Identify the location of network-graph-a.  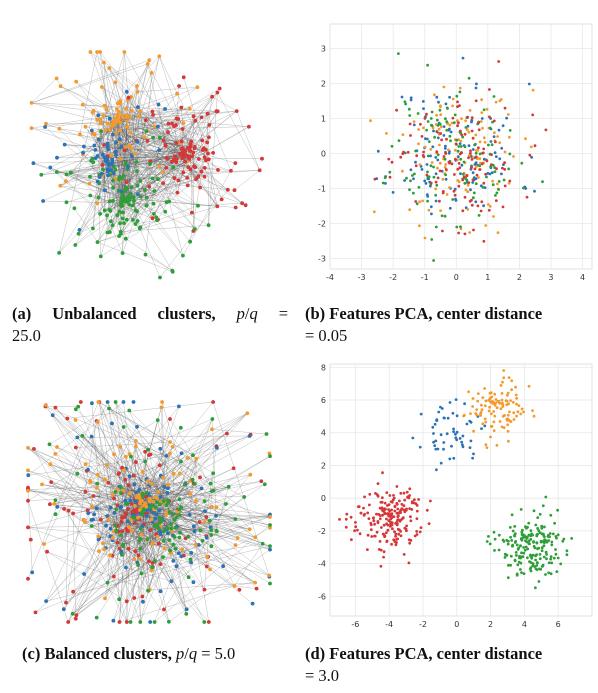
(142, 168).